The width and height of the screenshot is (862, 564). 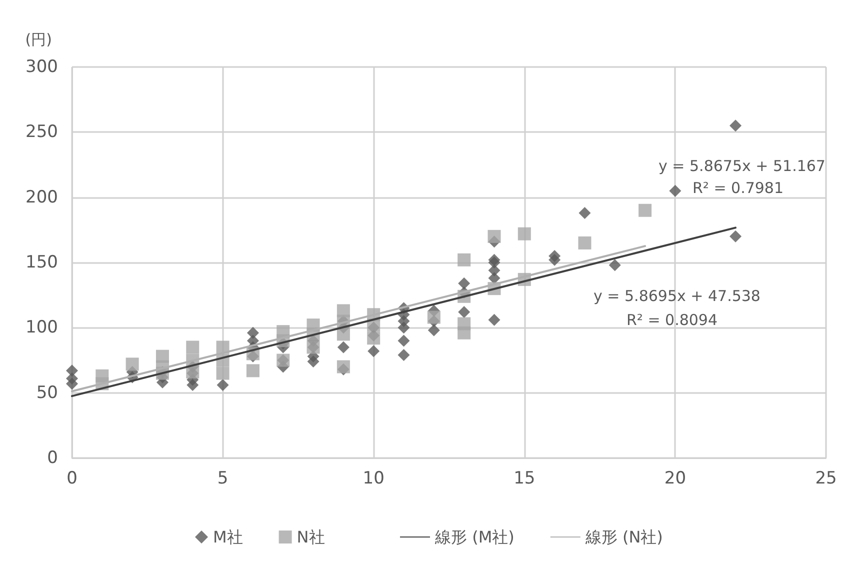 What do you see at coordinates (42, 67) in the screenshot?
I see `y-tick-label: 300` at bounding box center [42, 67].